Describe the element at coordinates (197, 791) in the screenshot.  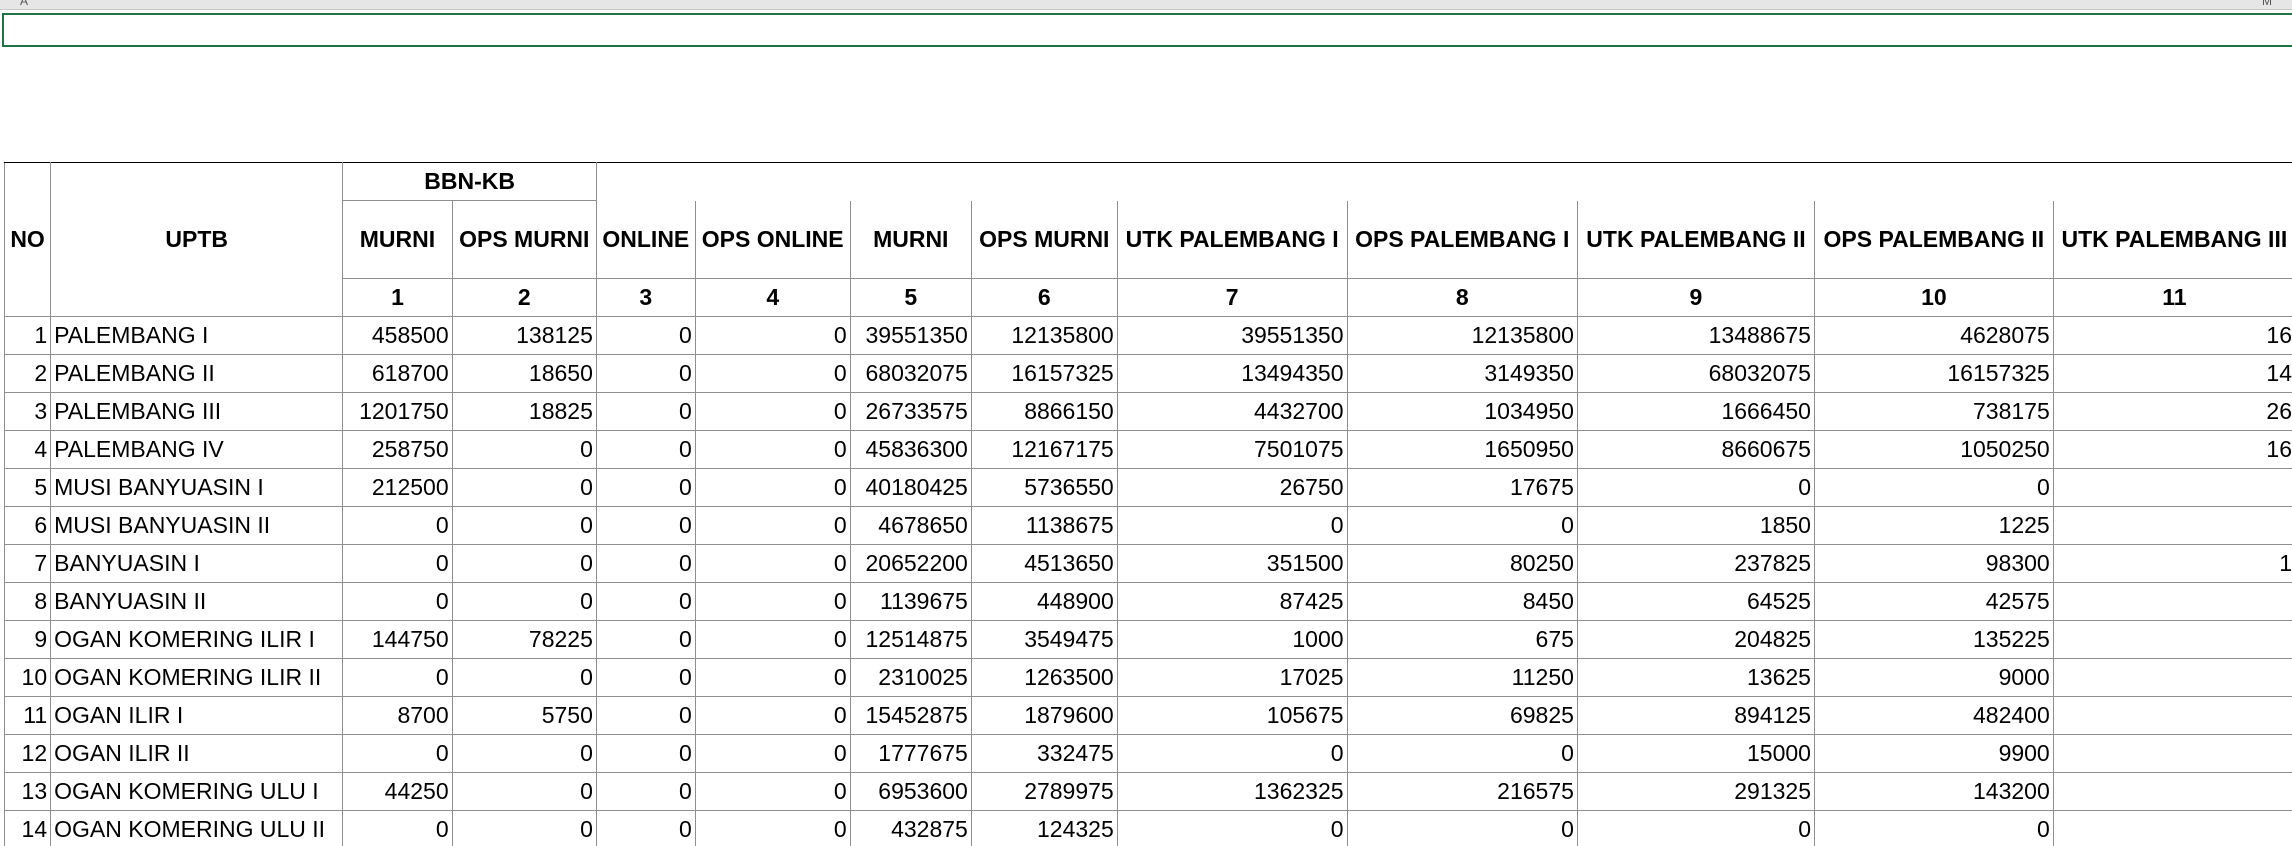
I see `uptb-name-cell: OGAN KOMERING ULU I` at that location.